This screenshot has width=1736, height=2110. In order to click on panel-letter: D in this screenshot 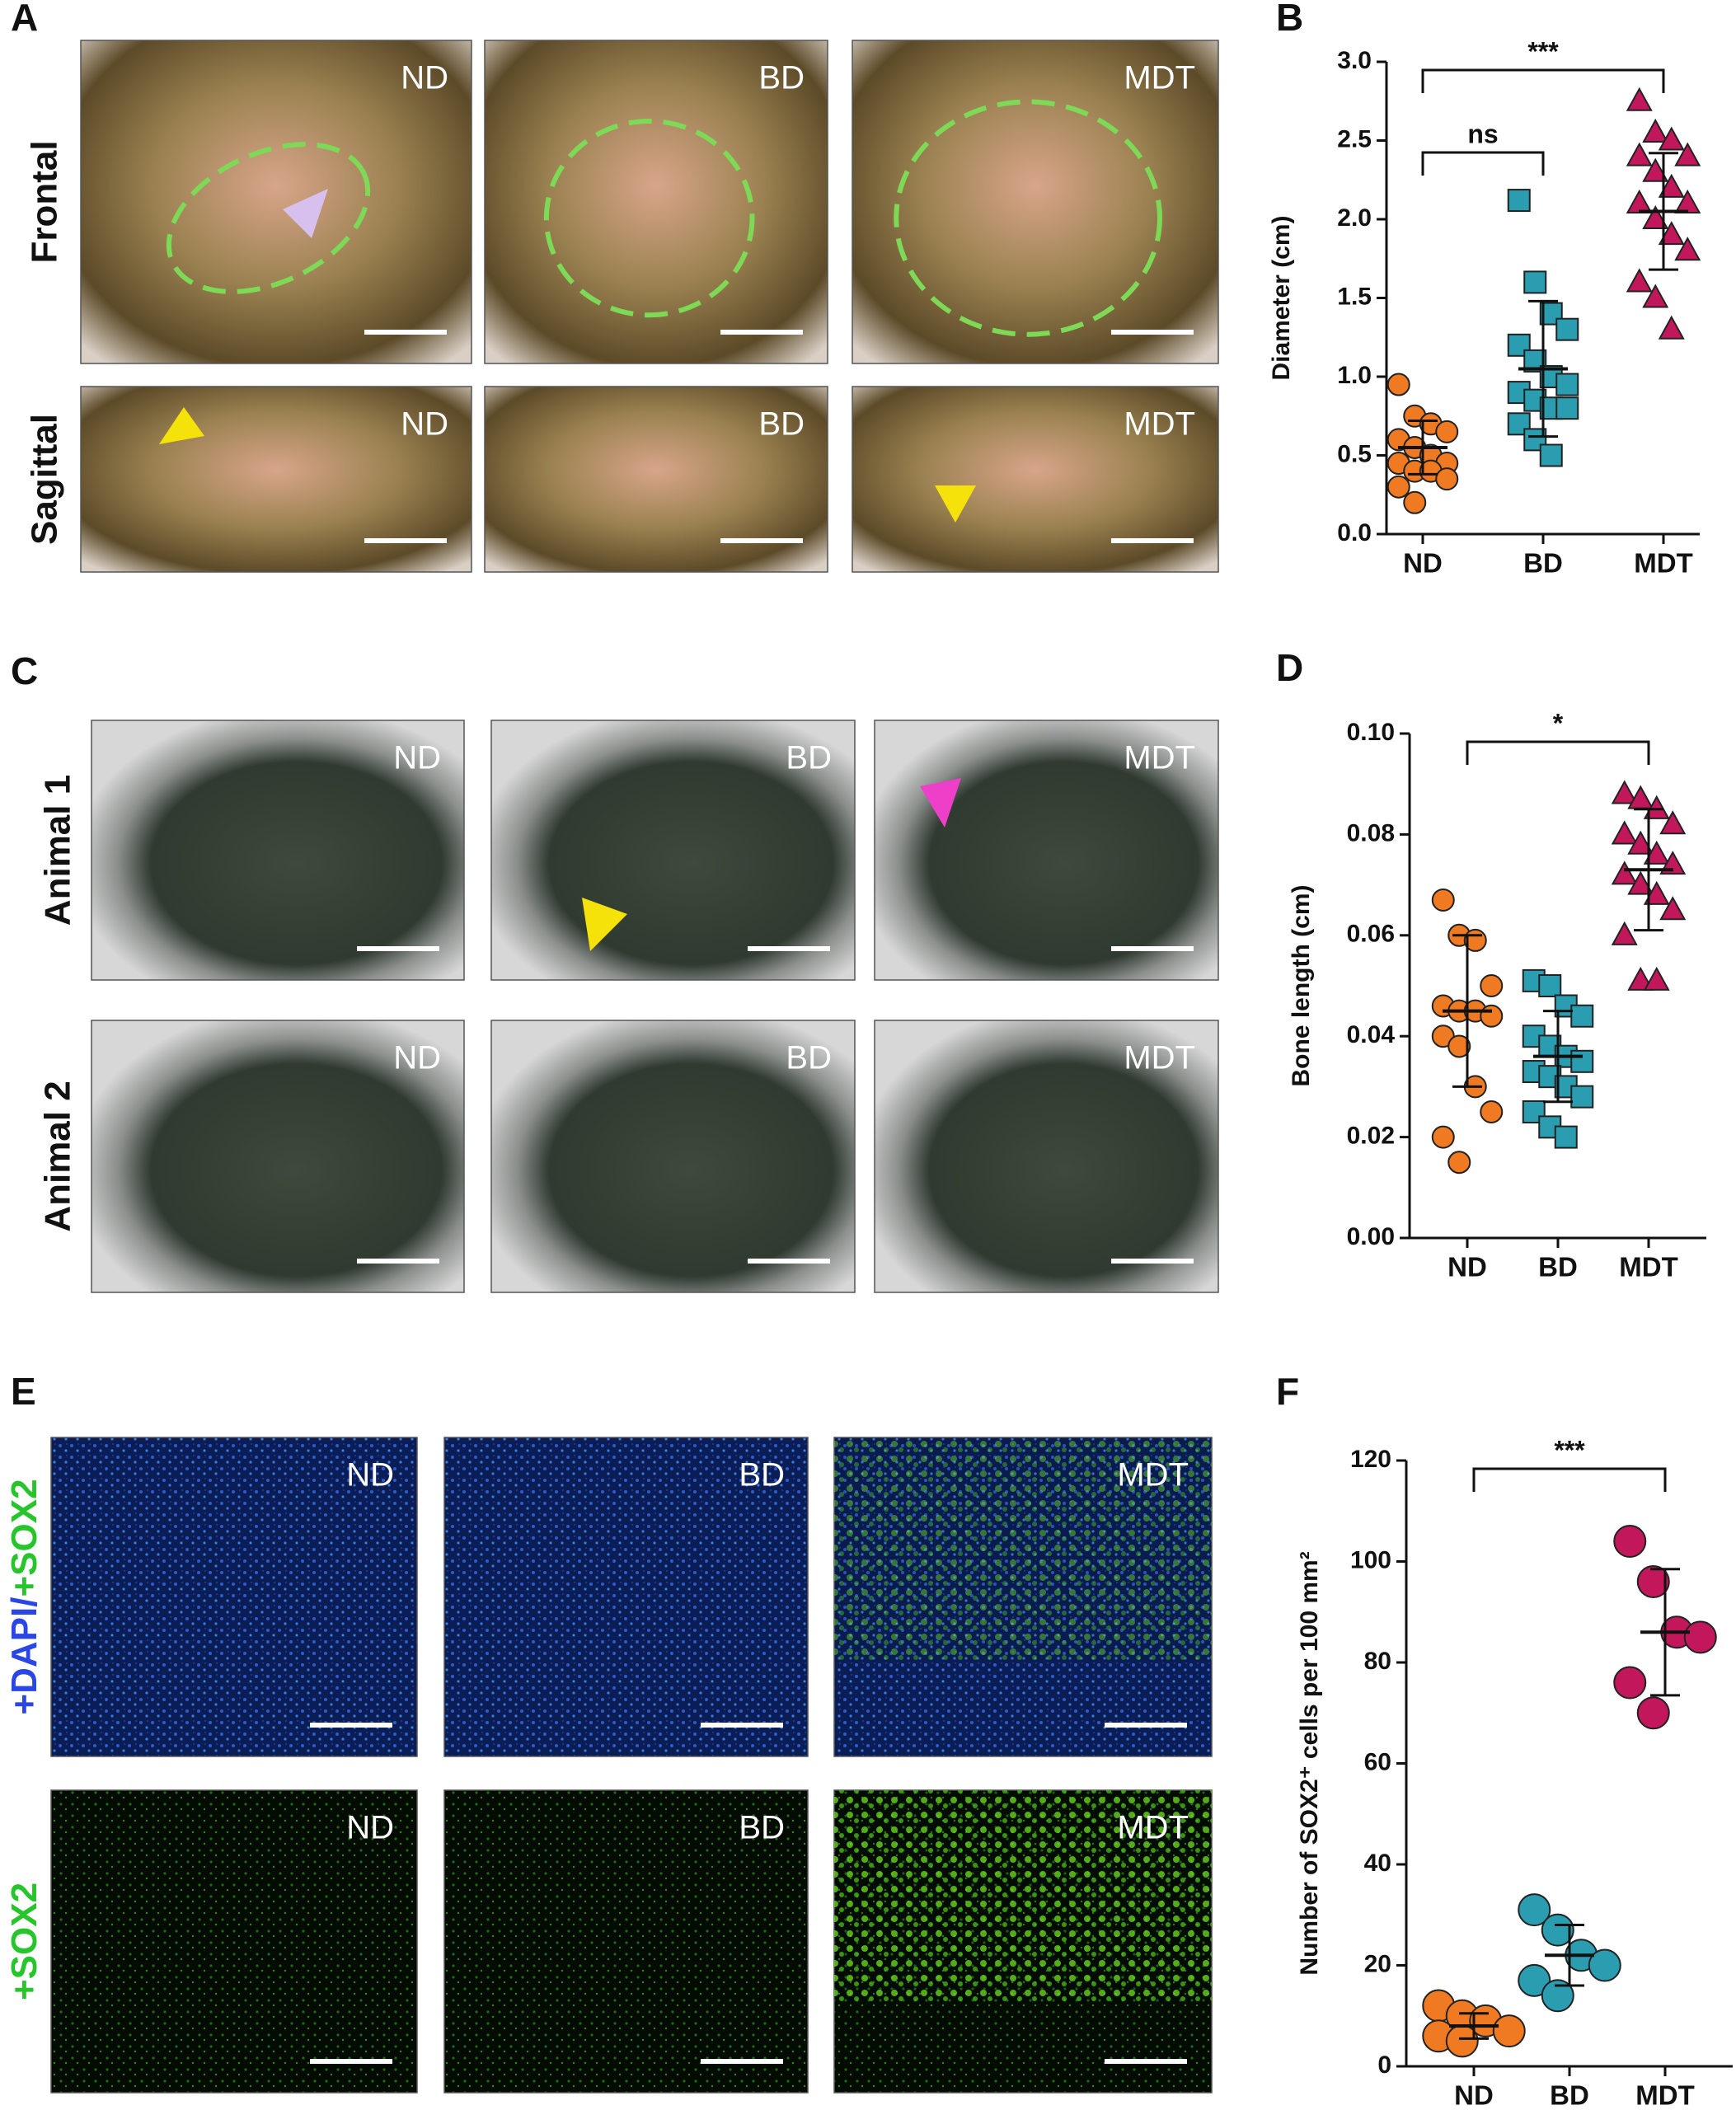, I will do `click(1289, 667)`.